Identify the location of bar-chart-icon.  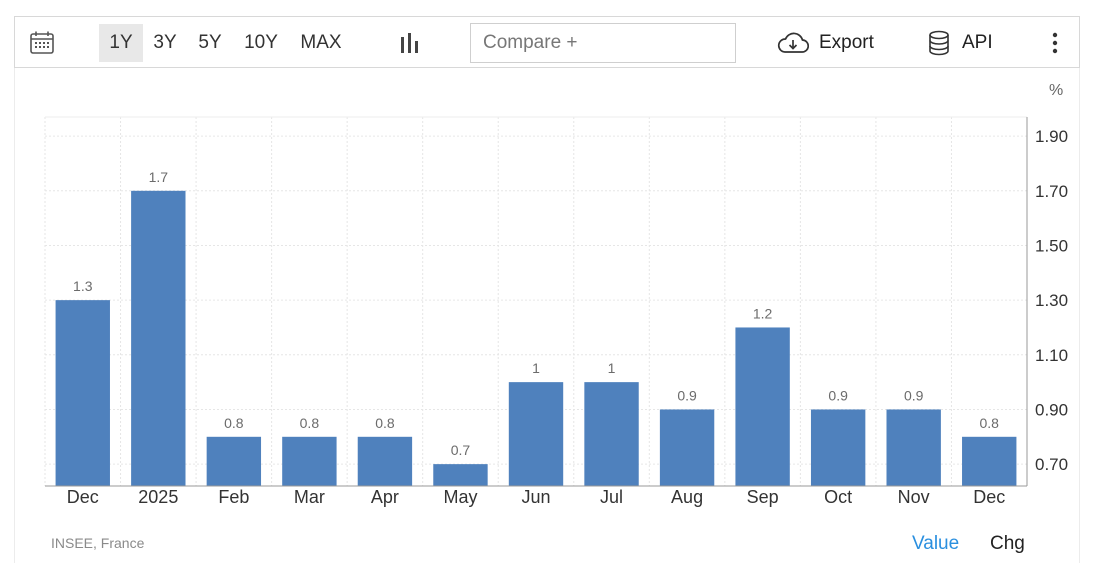
(410, 43).